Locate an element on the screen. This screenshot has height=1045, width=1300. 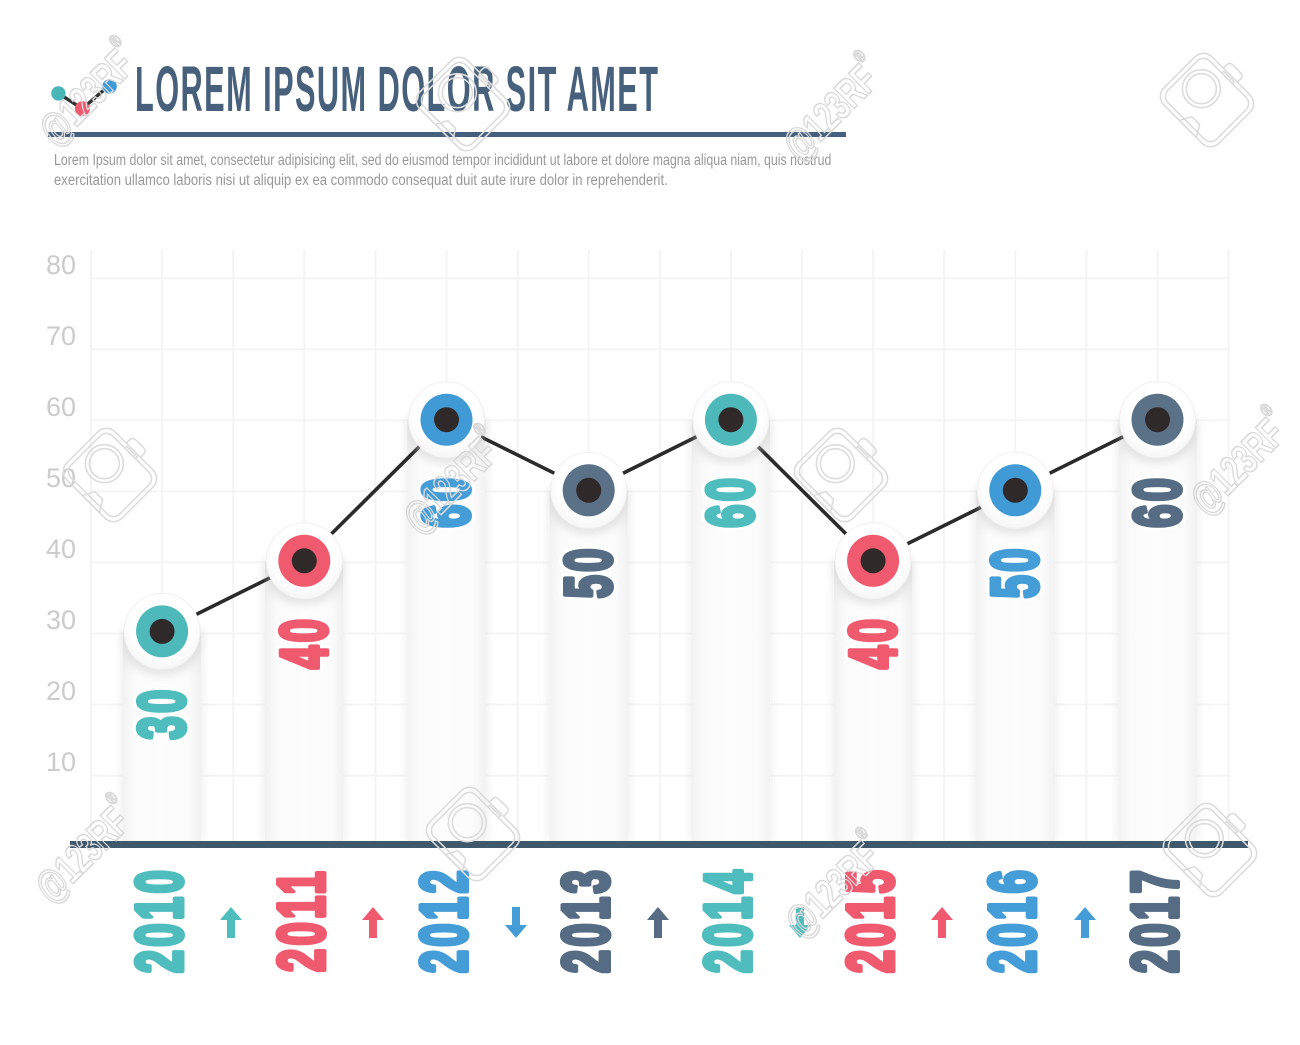
svg-text: 2010 is located at coordinates (159, 920).